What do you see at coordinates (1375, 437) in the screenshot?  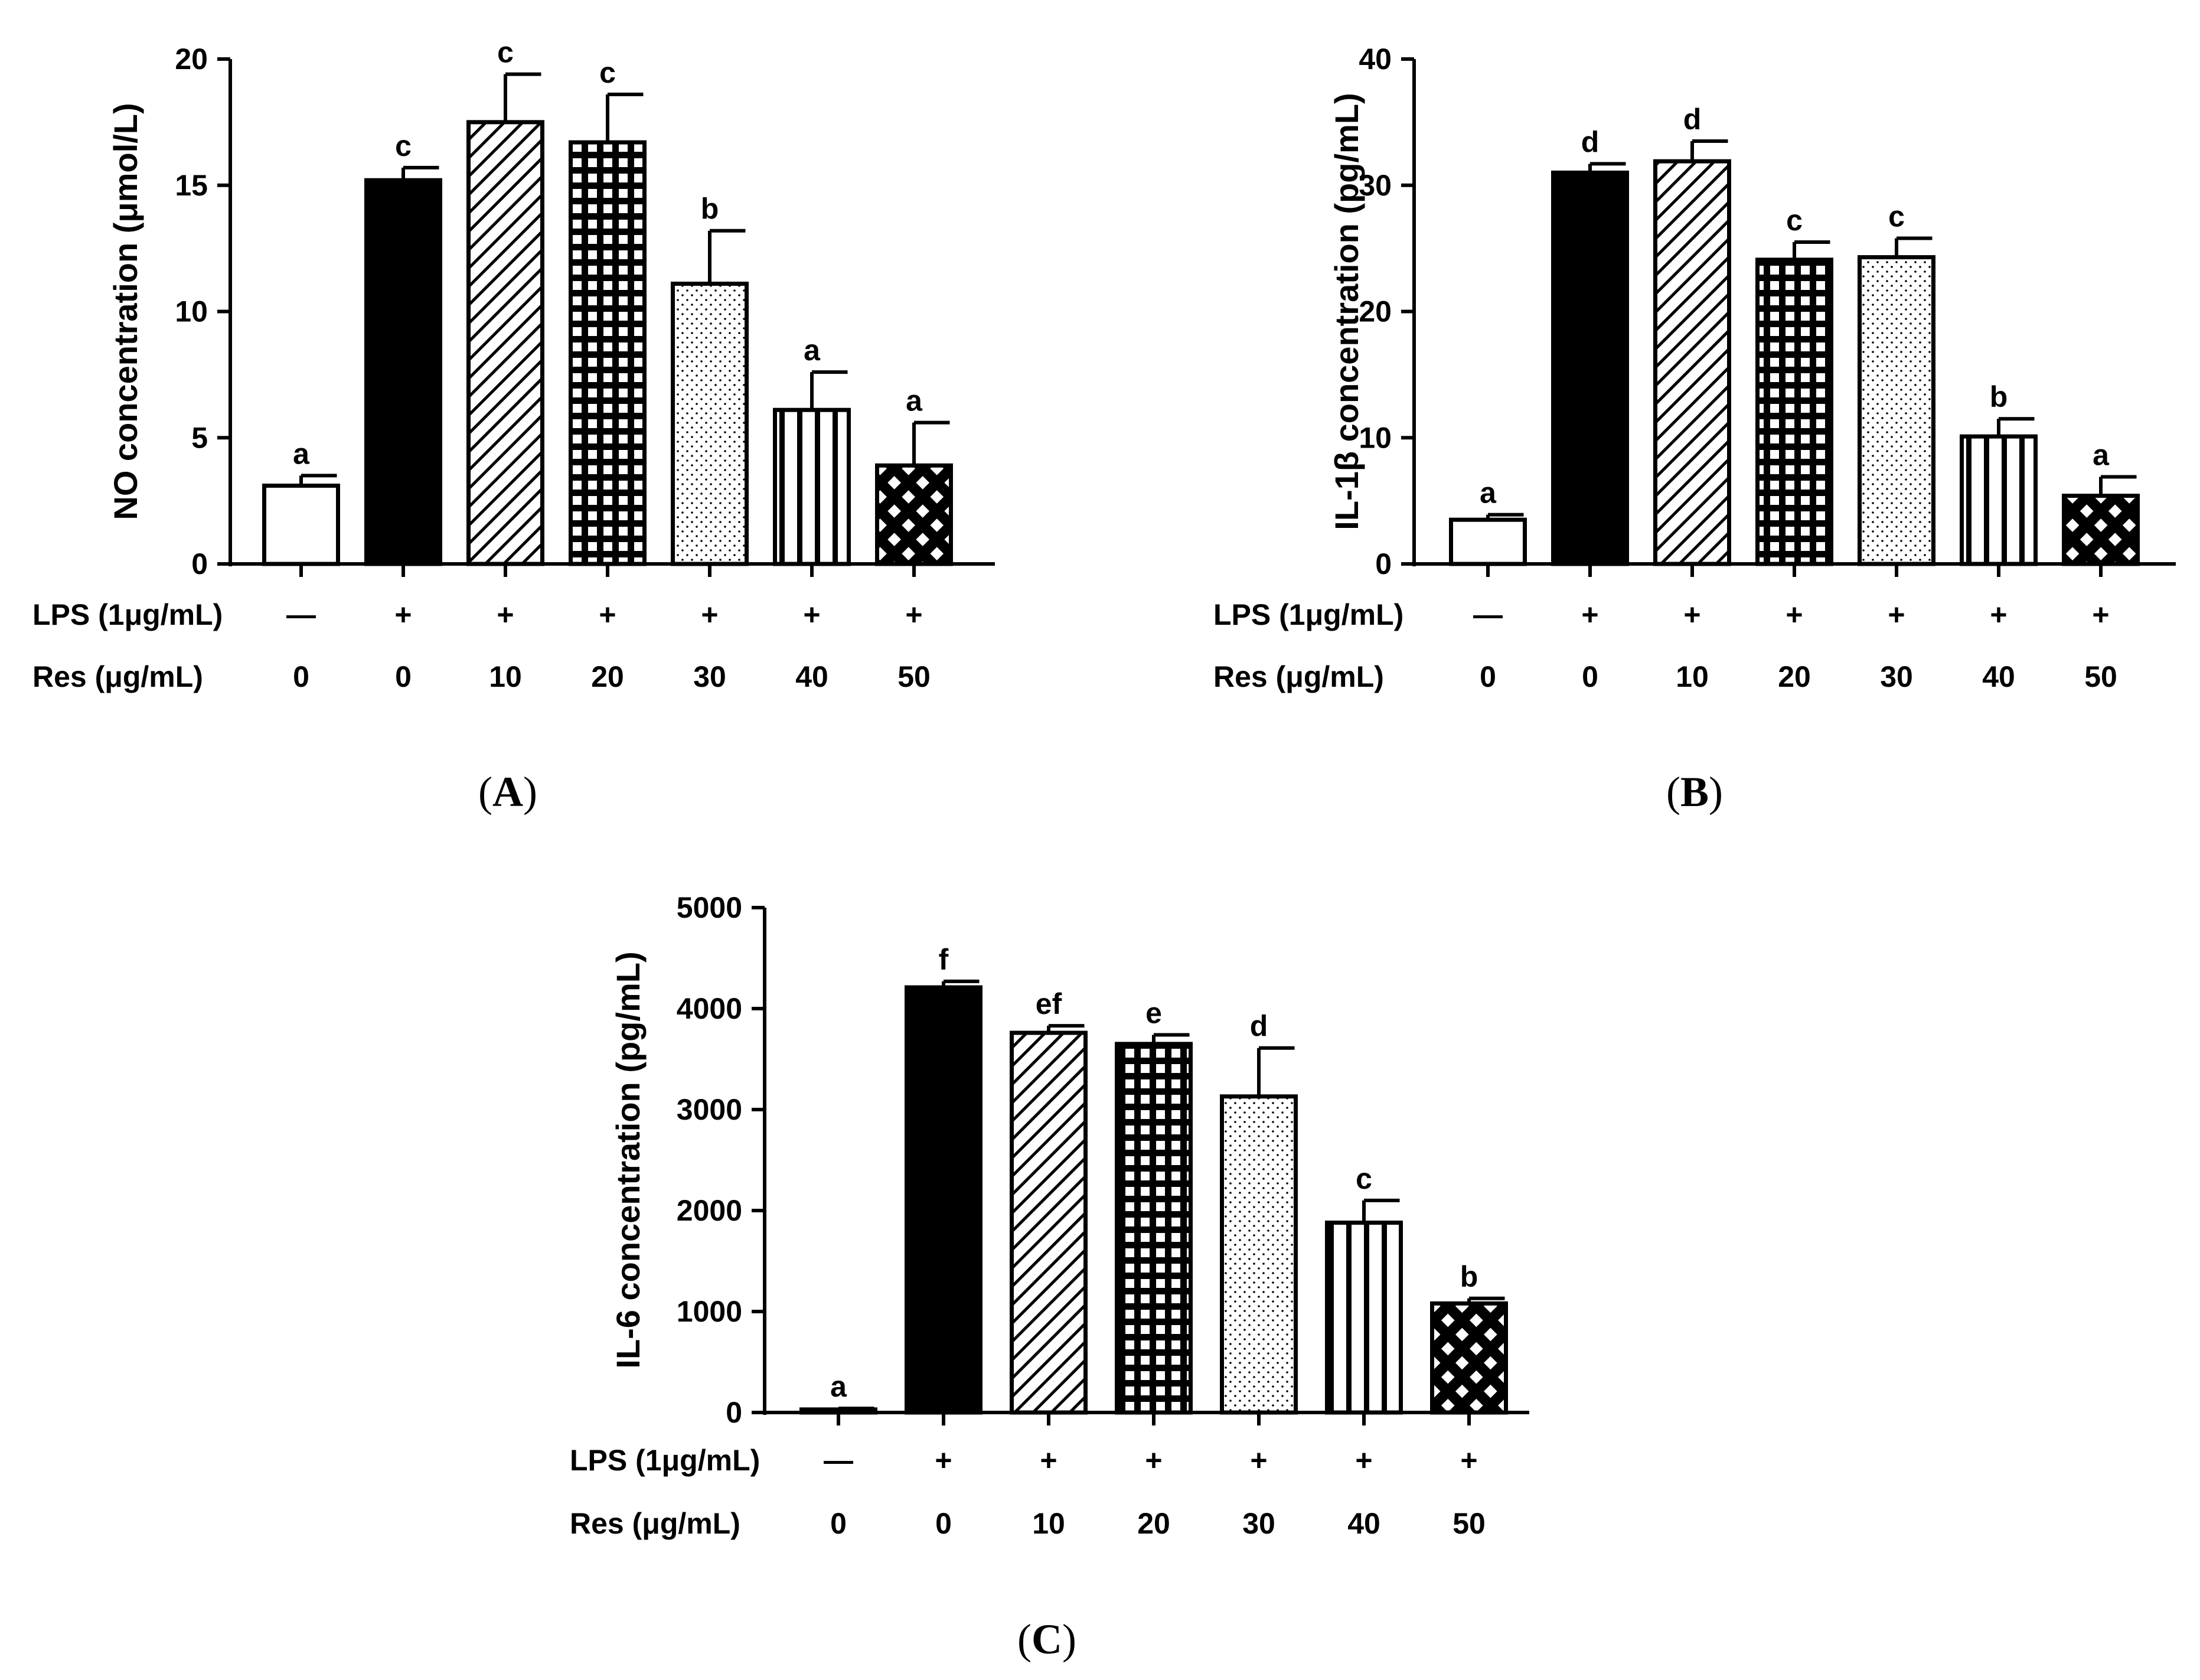 I see `y-tick-label-b-2: 10` at bounding box center [1375, 437].